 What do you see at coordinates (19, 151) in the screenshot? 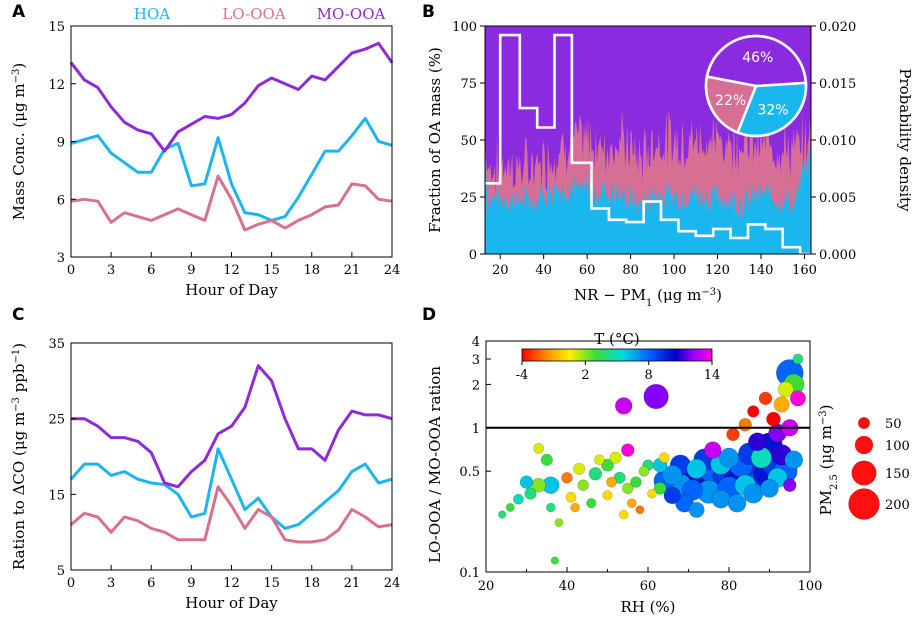
I see `y-axis-label-part: Mass Conc. (μg m` at bounding box center [19, 151].